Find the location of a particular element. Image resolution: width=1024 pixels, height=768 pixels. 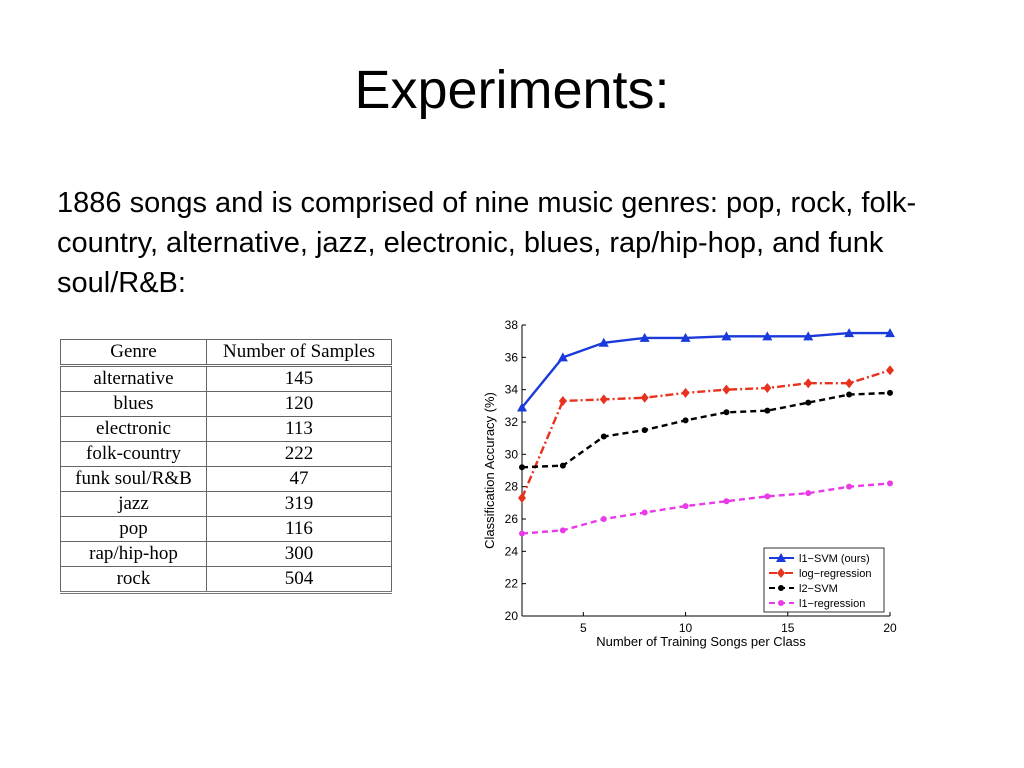

y-axis-label: Classification Accuracy (%) is located at coordinates (489, 470).